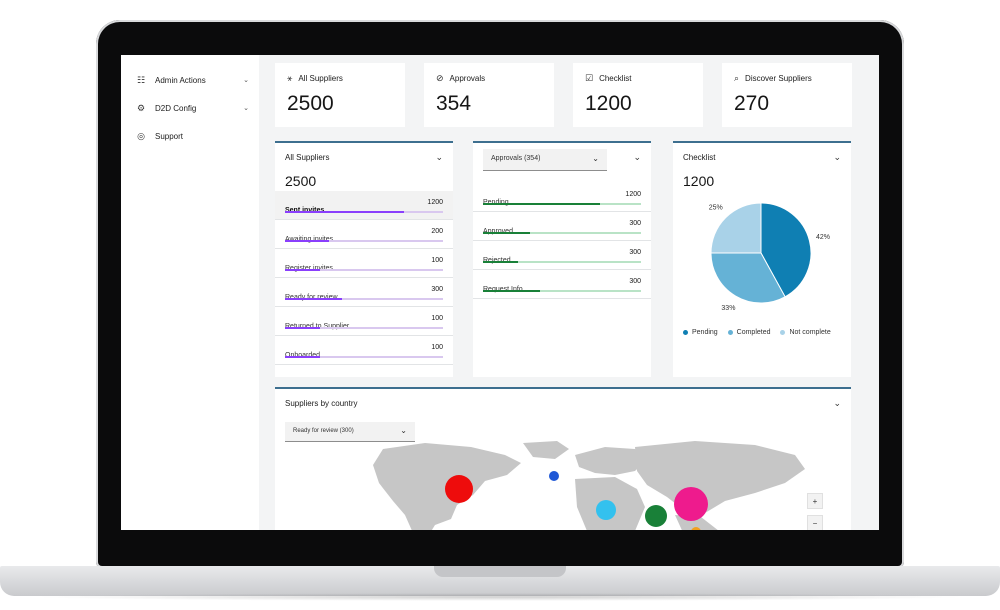  Describe the element at coordinates (193, 80) in the screenshot. I see `sidebar-item-admin-actions: ☷ Admin Actions ⌄` at that location.